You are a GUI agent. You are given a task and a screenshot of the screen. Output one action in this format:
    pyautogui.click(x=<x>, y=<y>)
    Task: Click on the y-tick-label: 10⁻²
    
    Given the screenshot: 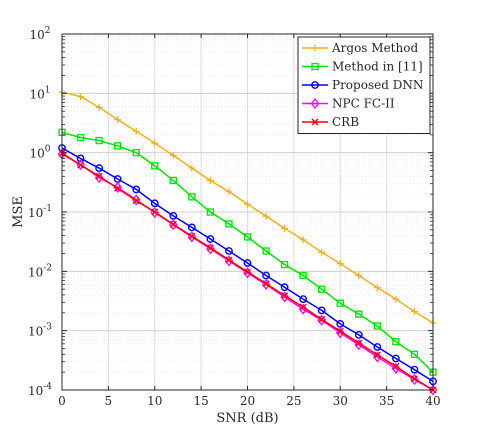 What is the action you would take?
    pyautogui.click(x=40, y=271)
    